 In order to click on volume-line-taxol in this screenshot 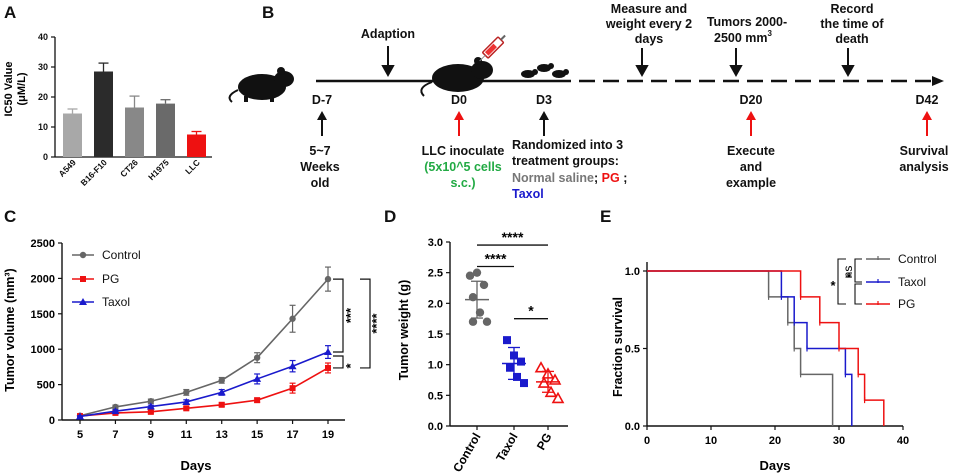, I will do `click(204, 384)`.